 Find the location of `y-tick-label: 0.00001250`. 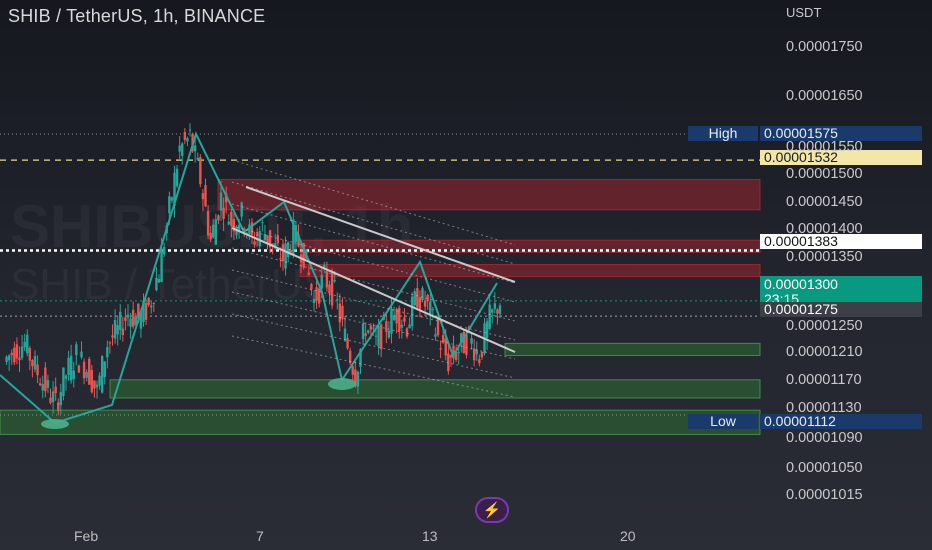

y-tick-label: 0.00001250 is located at coordinates (824, 326).